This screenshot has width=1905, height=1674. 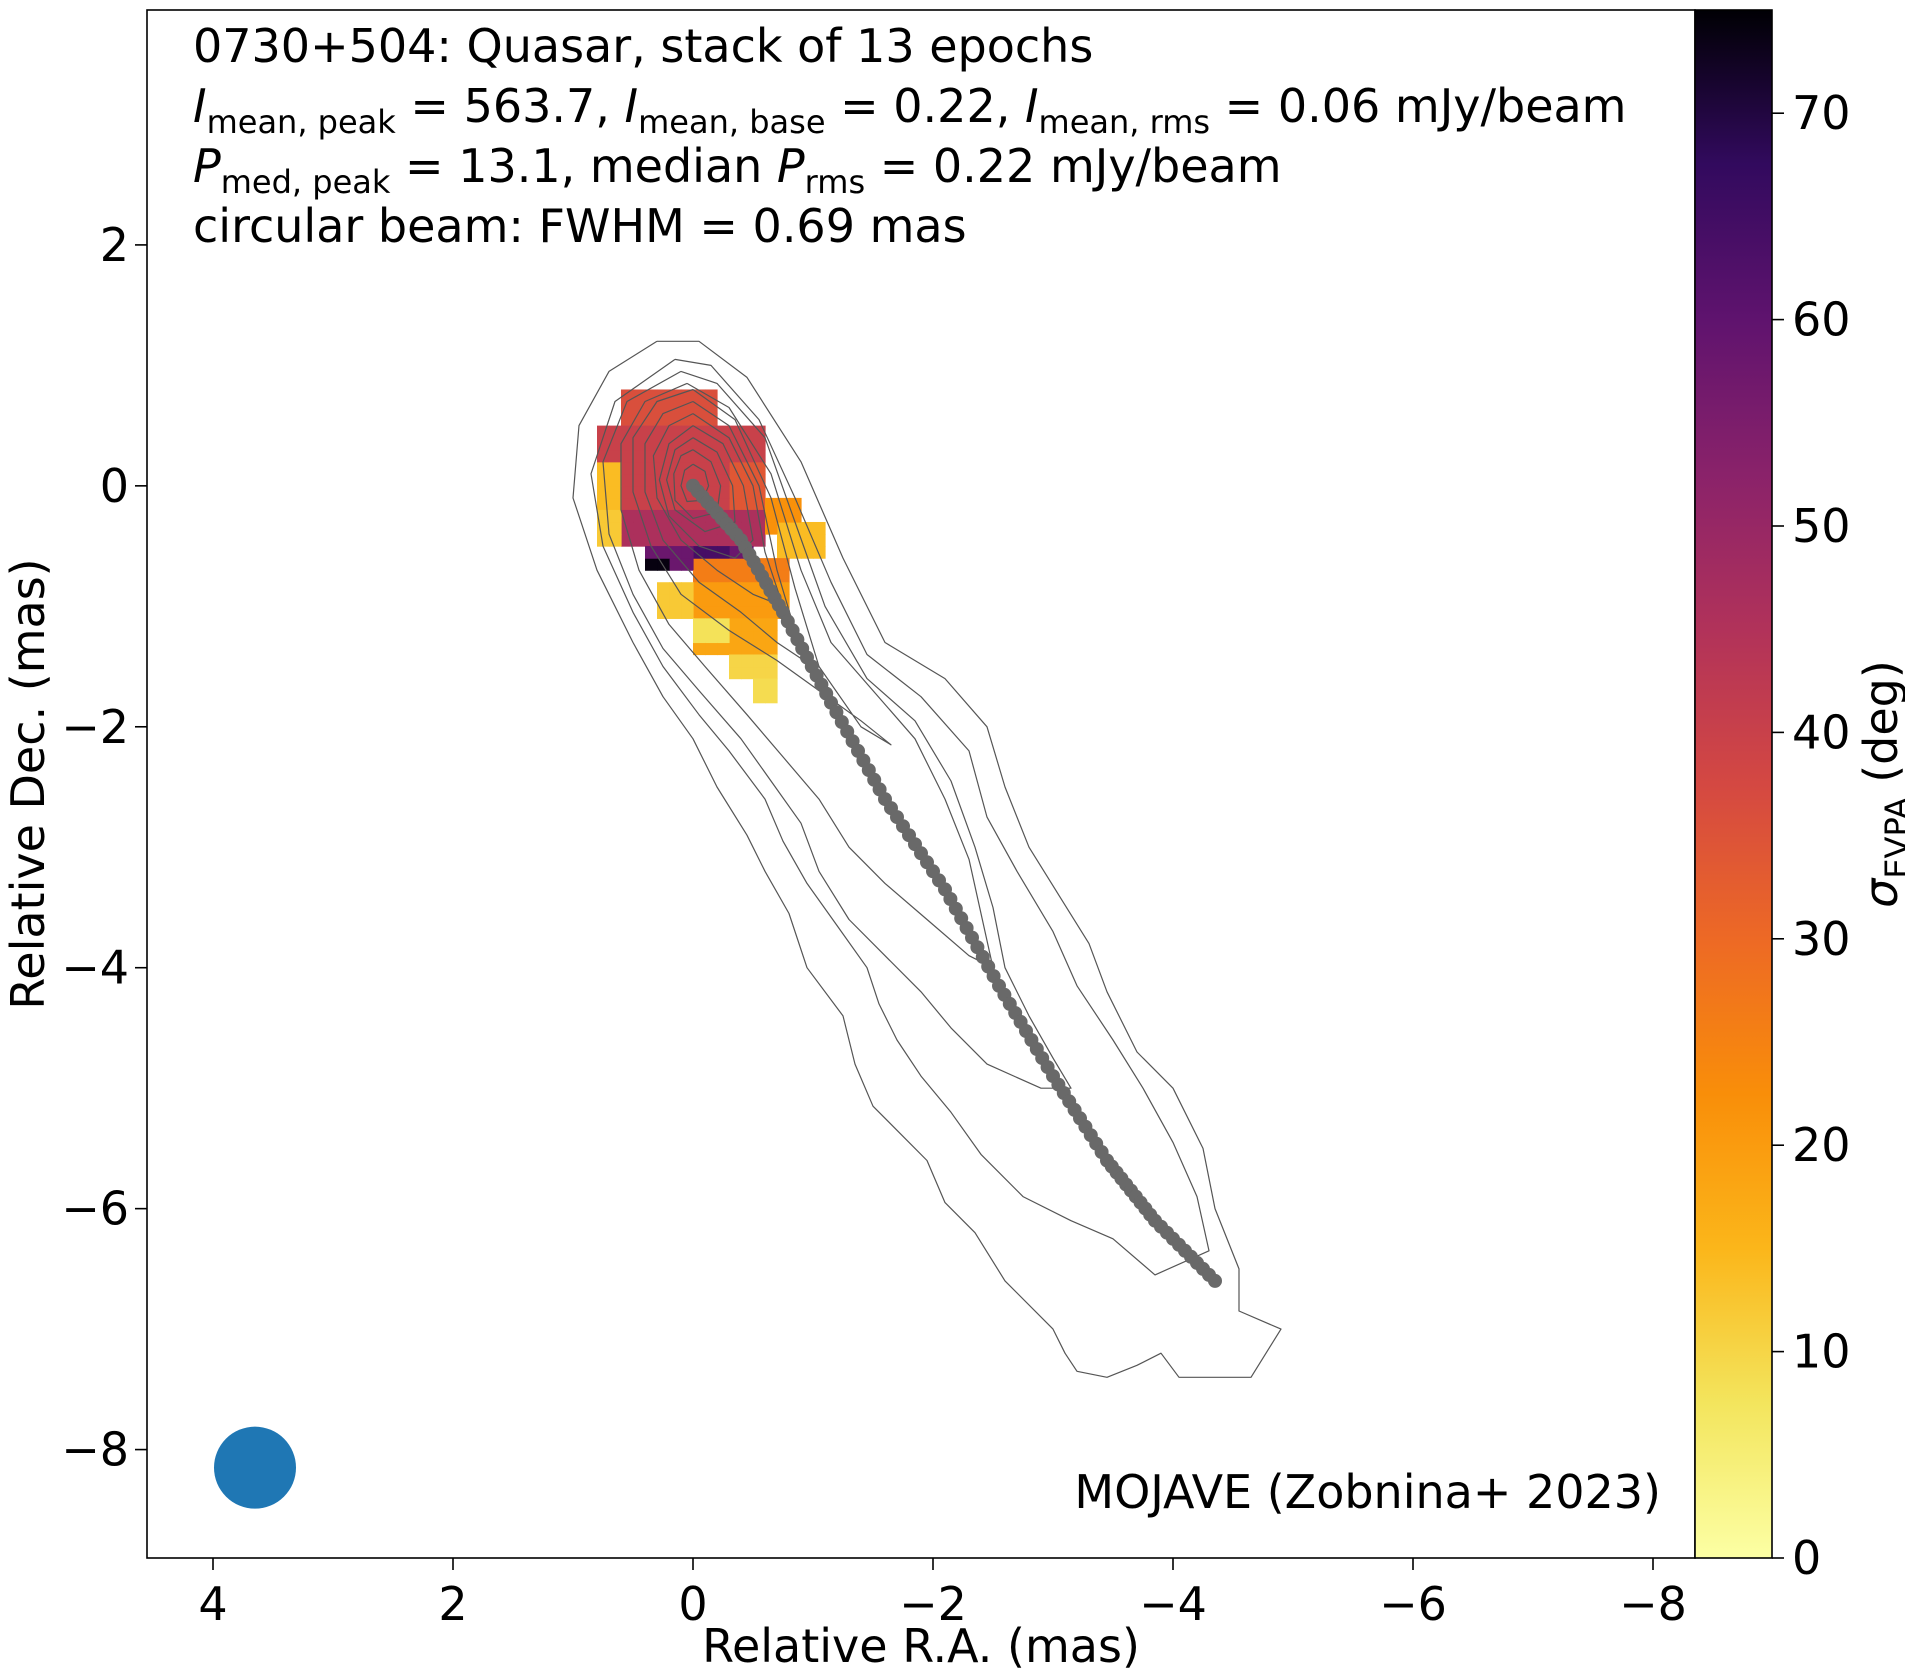 What do you see at coordinates (1413, 1604) in the screenshot?
I see `x-tick-label: −6` at bounding box center [1413, 1604].